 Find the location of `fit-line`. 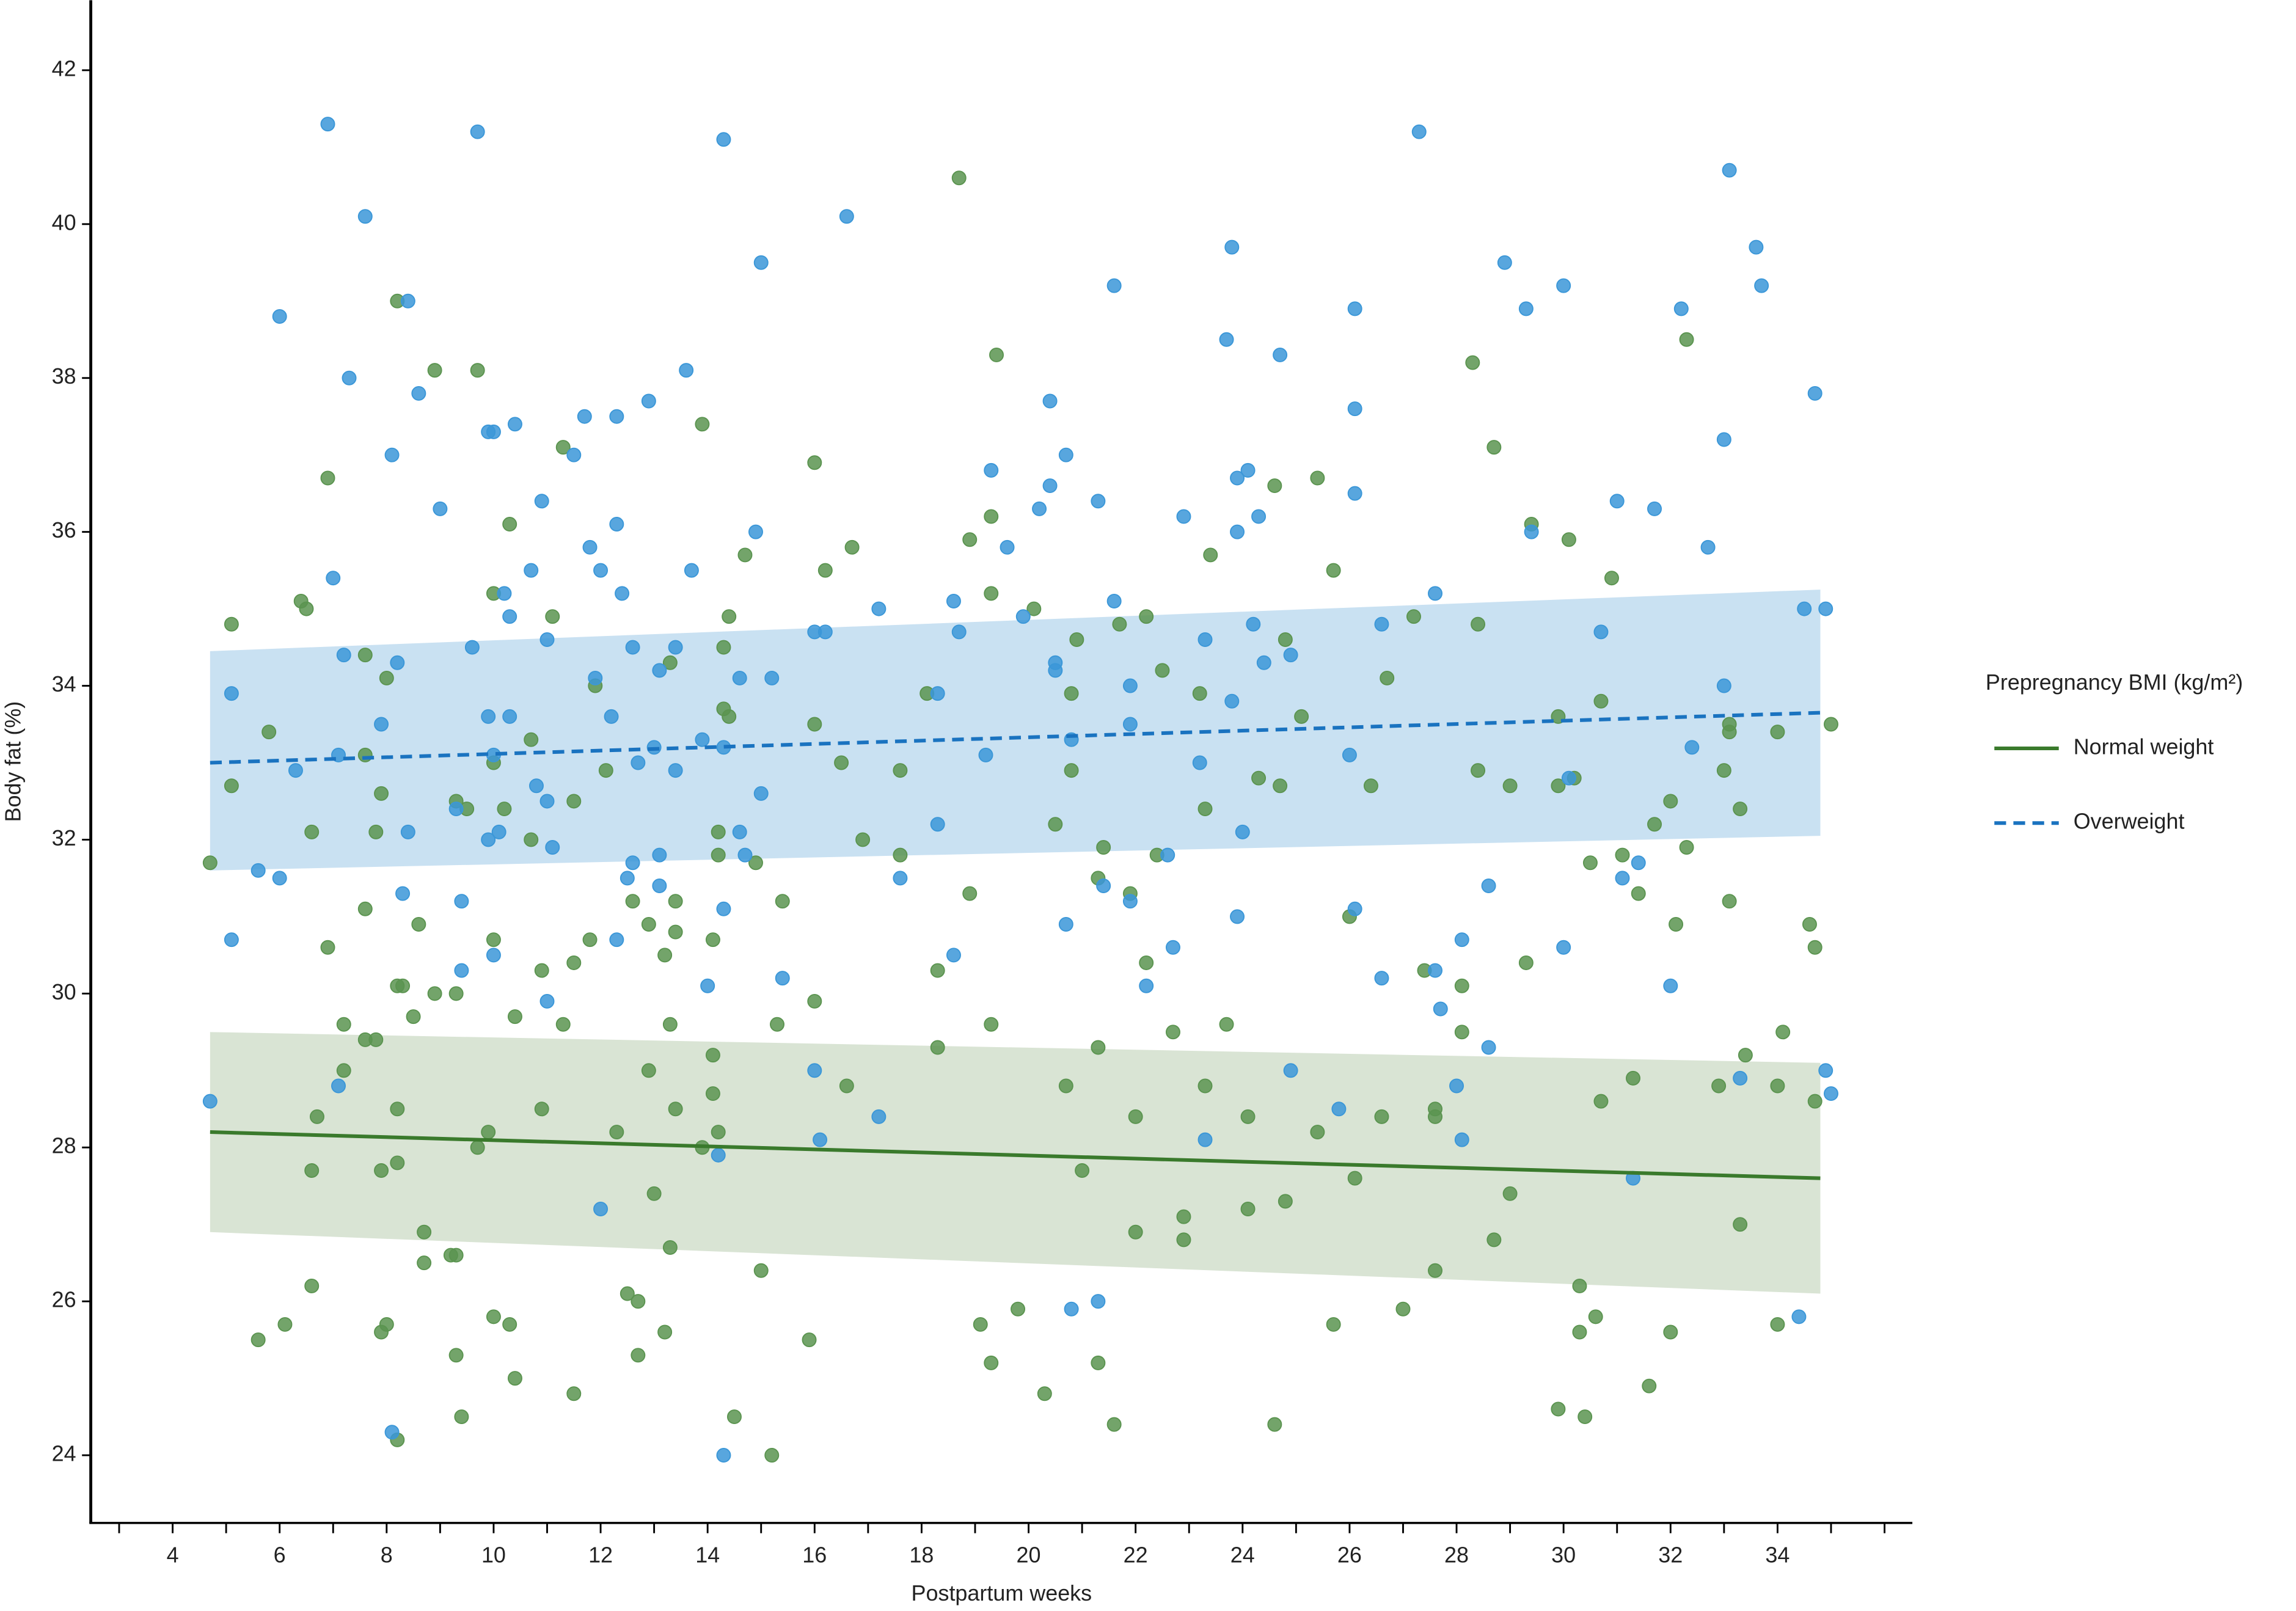

fit-line is located at coordinates (1015, 1155).